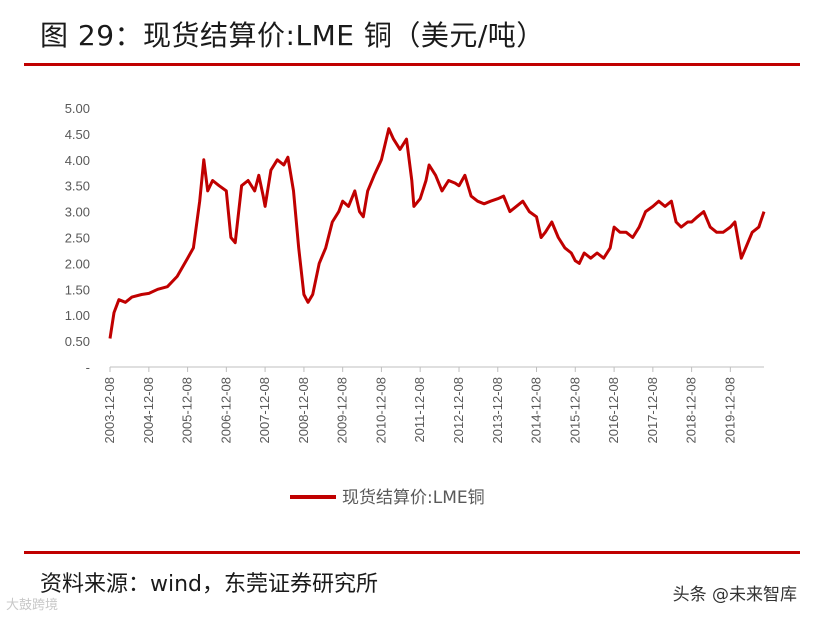 Image resolution: width=815 pixels, height=618 pixels. Describe the element at coordinates (209, 584) in the screenshot. I see `source-note: 资料来源：wind，东莞证券研究所` at that location.